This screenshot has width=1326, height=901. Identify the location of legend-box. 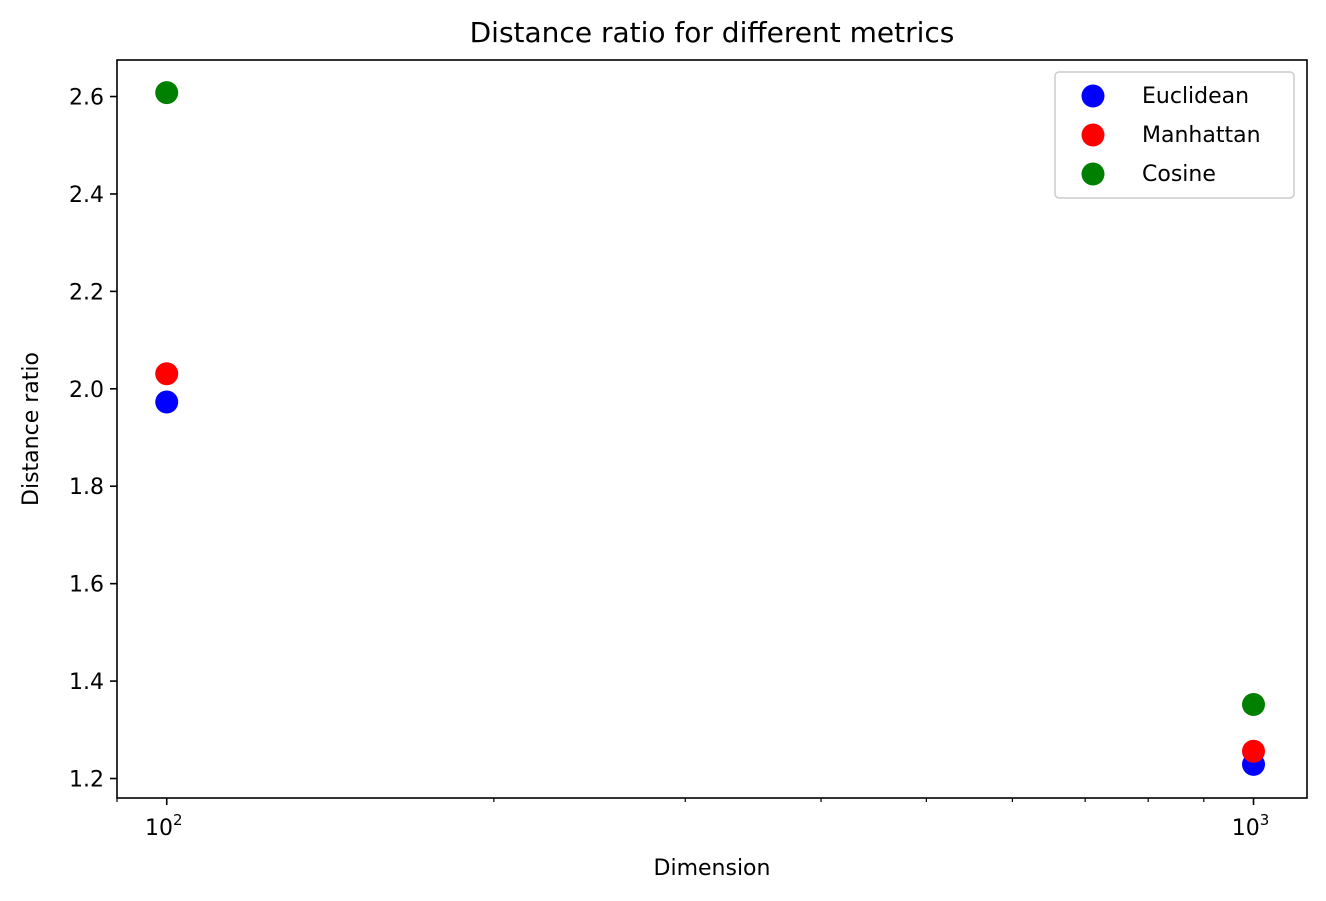
(1174, 135).